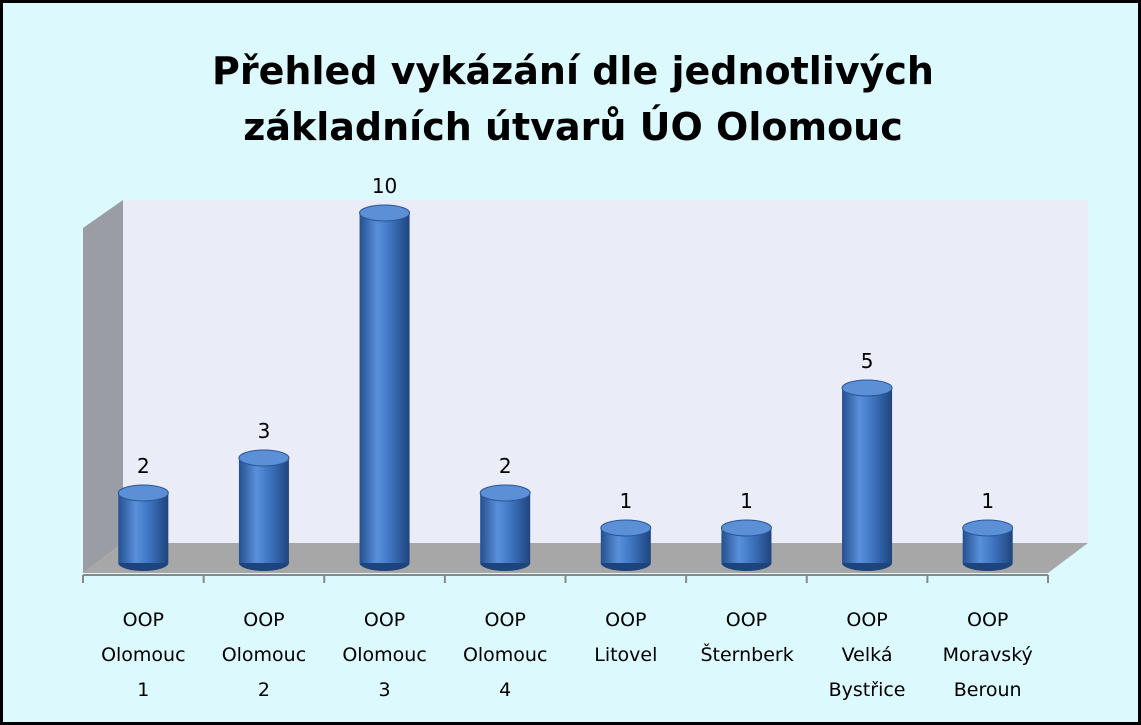 Image resolution: width=1141 pixels, height=725 pixels. What do you see at coordinates (505, 655) in the screenshot?
I see `x-tick-label: OOP Olomouc 4` at bounding box center [505, 655].